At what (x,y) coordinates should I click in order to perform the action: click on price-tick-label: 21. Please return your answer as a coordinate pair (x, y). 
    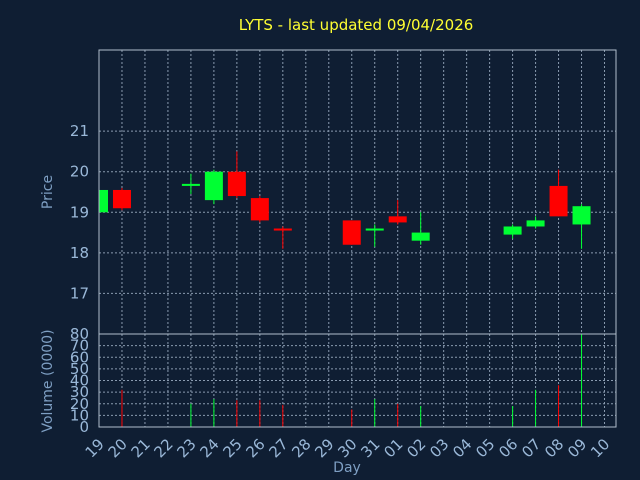
    Looking at the image, I should click on (79, 131).